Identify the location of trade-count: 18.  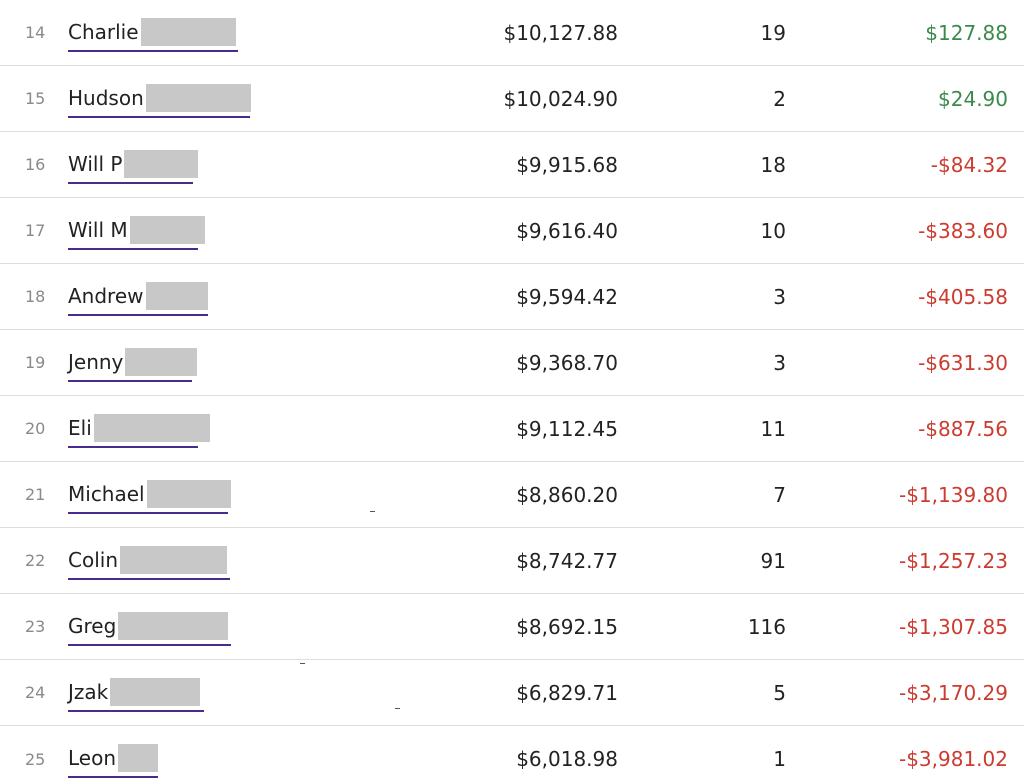
(773, 164).